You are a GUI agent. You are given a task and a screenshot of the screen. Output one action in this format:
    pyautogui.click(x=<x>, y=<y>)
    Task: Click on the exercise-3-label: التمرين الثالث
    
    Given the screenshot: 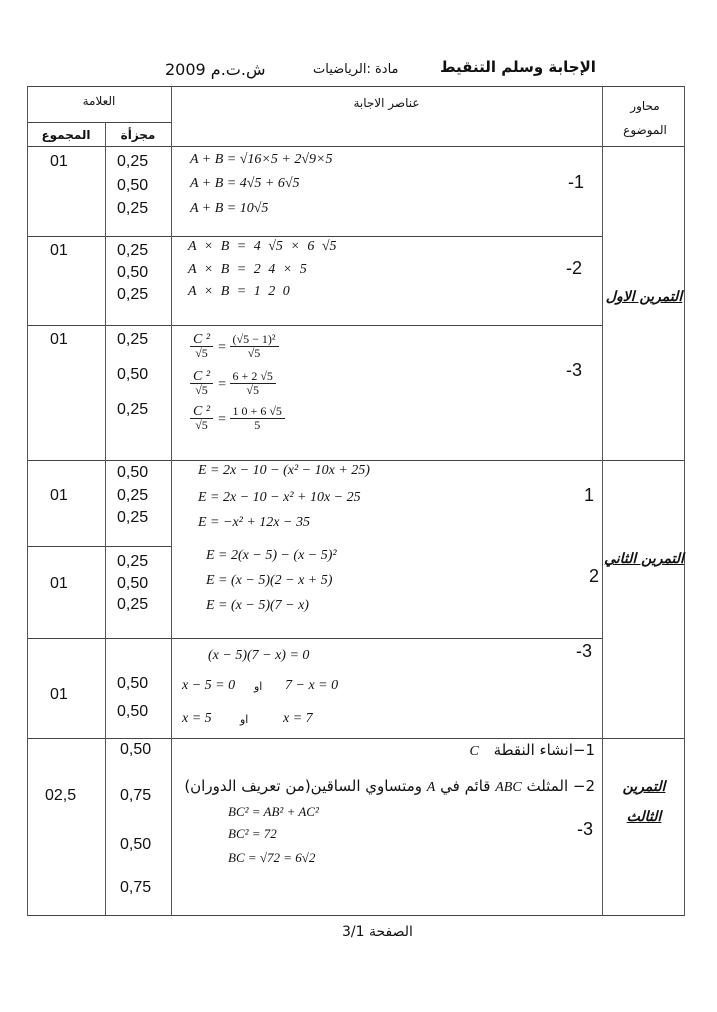 What is the action you would take?
    pyautogui.click(x=644, y=802)
    